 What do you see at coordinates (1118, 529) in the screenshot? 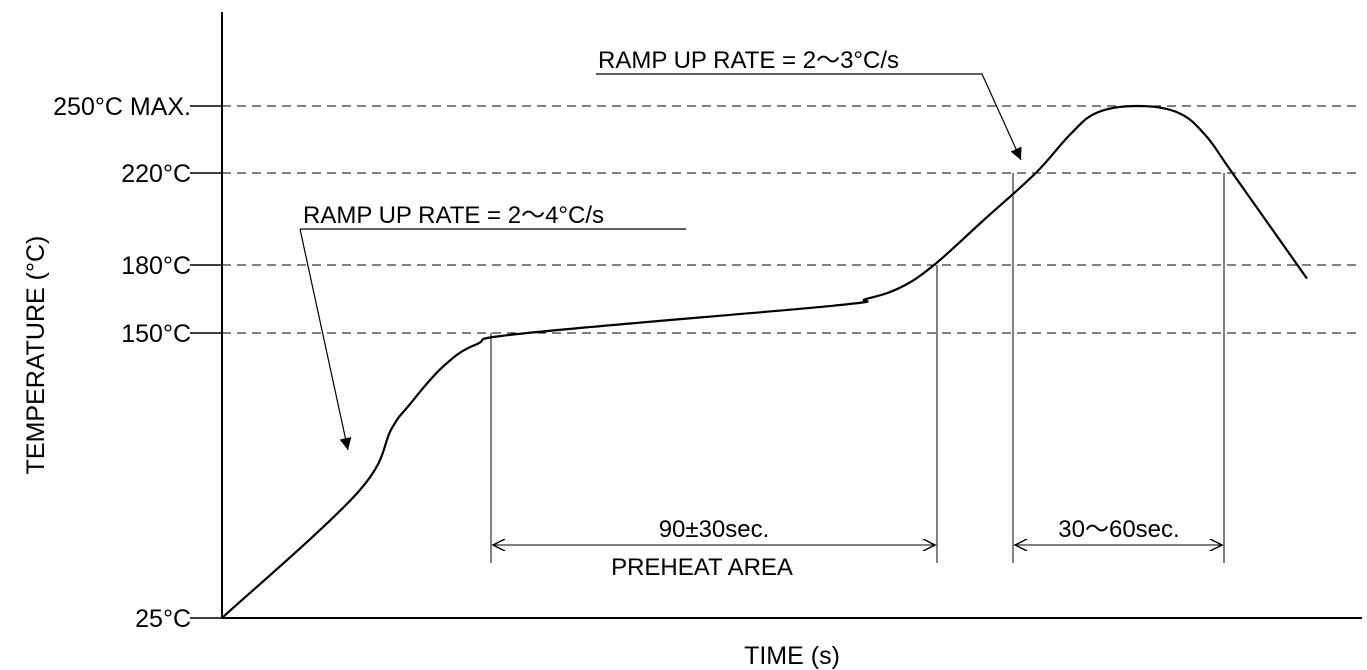
I see `peak-time-label: 30～60sec.` at bounding box center [1118, 529].